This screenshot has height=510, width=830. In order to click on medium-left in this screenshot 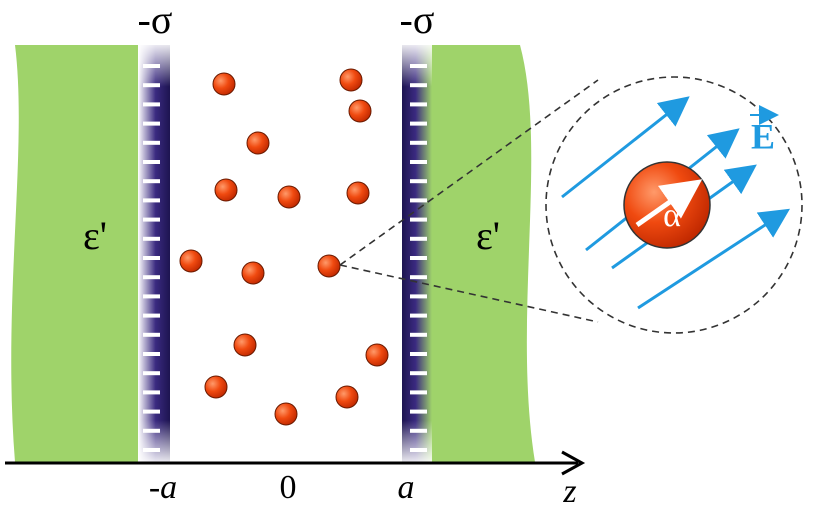, I will do `click(76, 253)`.